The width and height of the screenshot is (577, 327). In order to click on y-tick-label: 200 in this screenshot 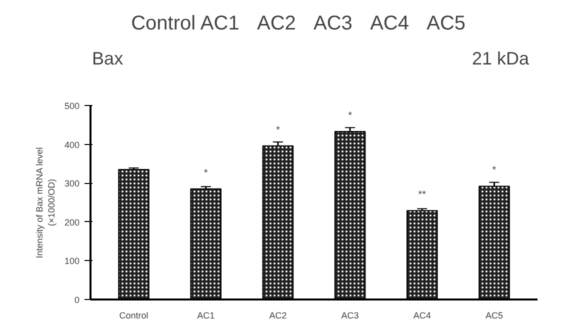, I will do `click(72, 222)`.